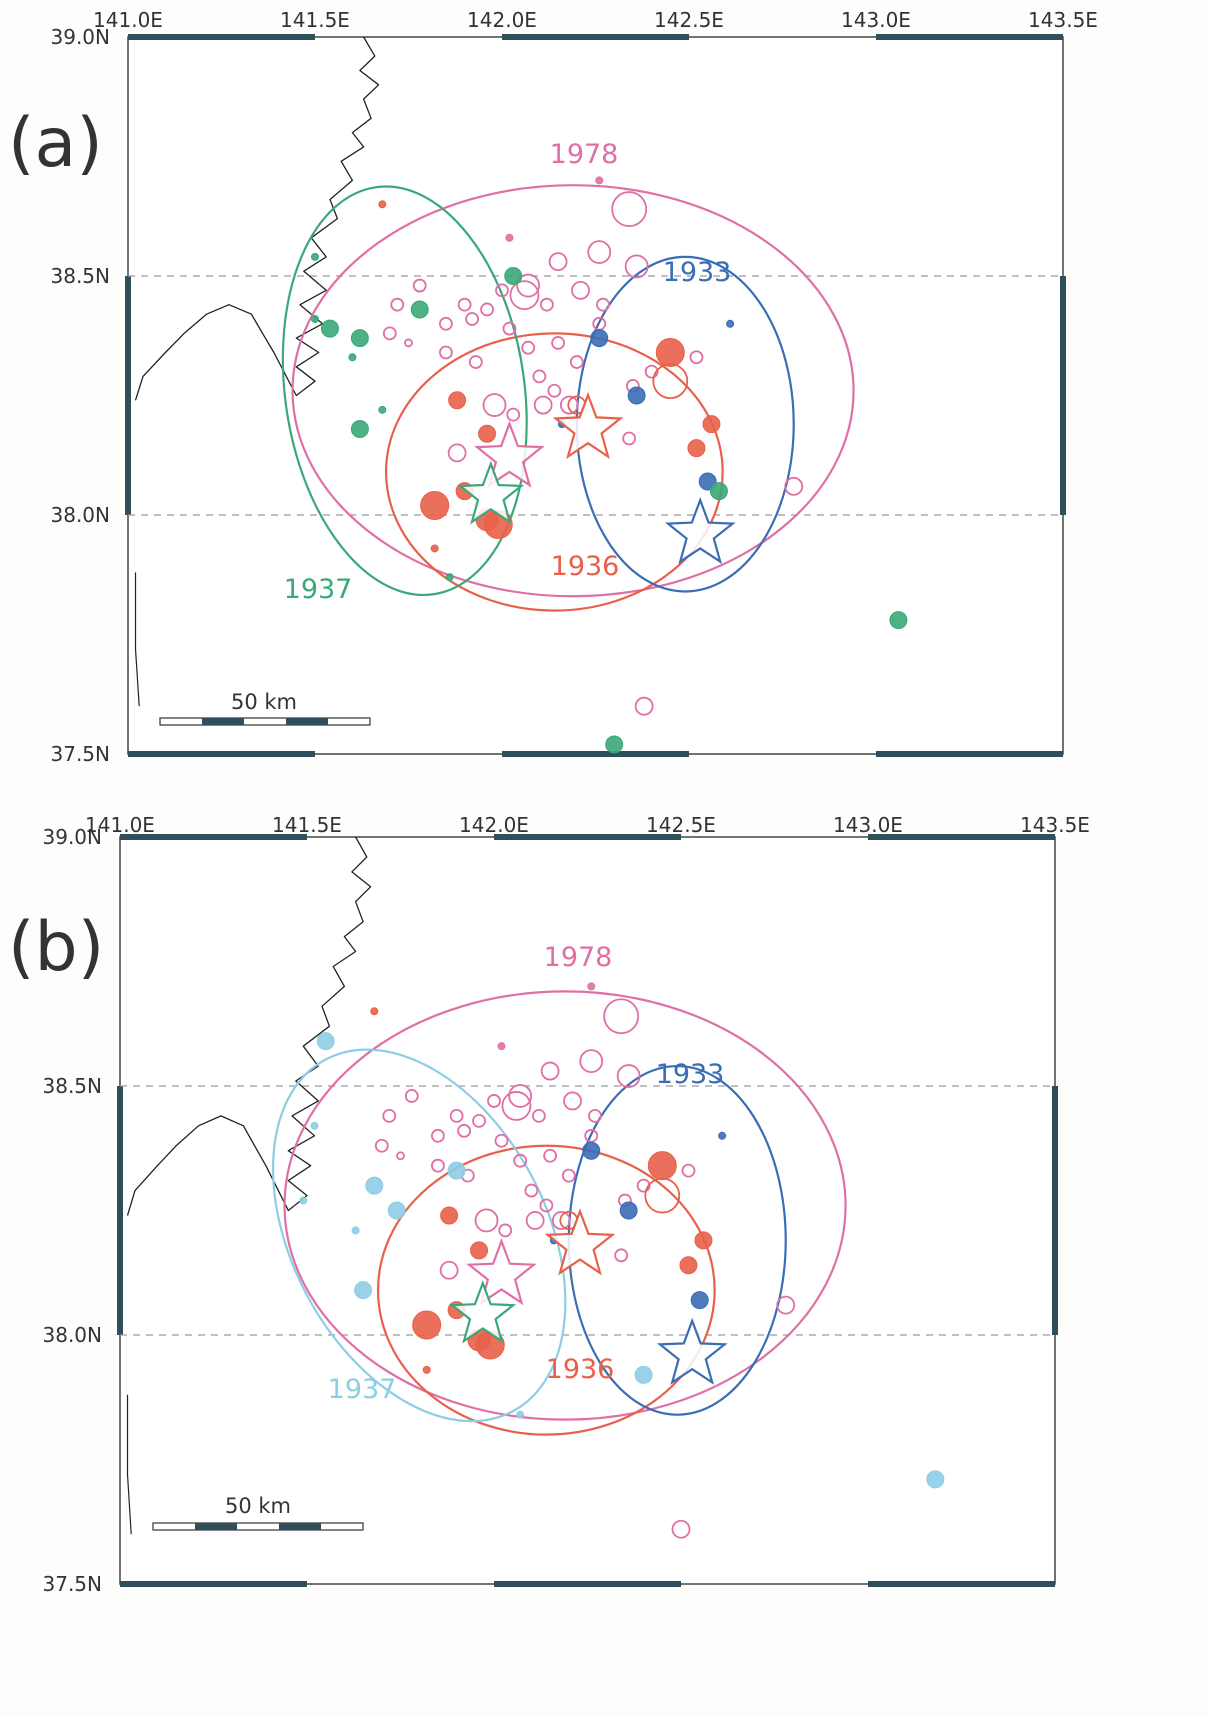 Image resolution: width=1209 pixels, height=1716 pixels. Describe the element at coordinates (128, 20) in the screenshot. I see `x-tick-label: 141.0E` at that location.